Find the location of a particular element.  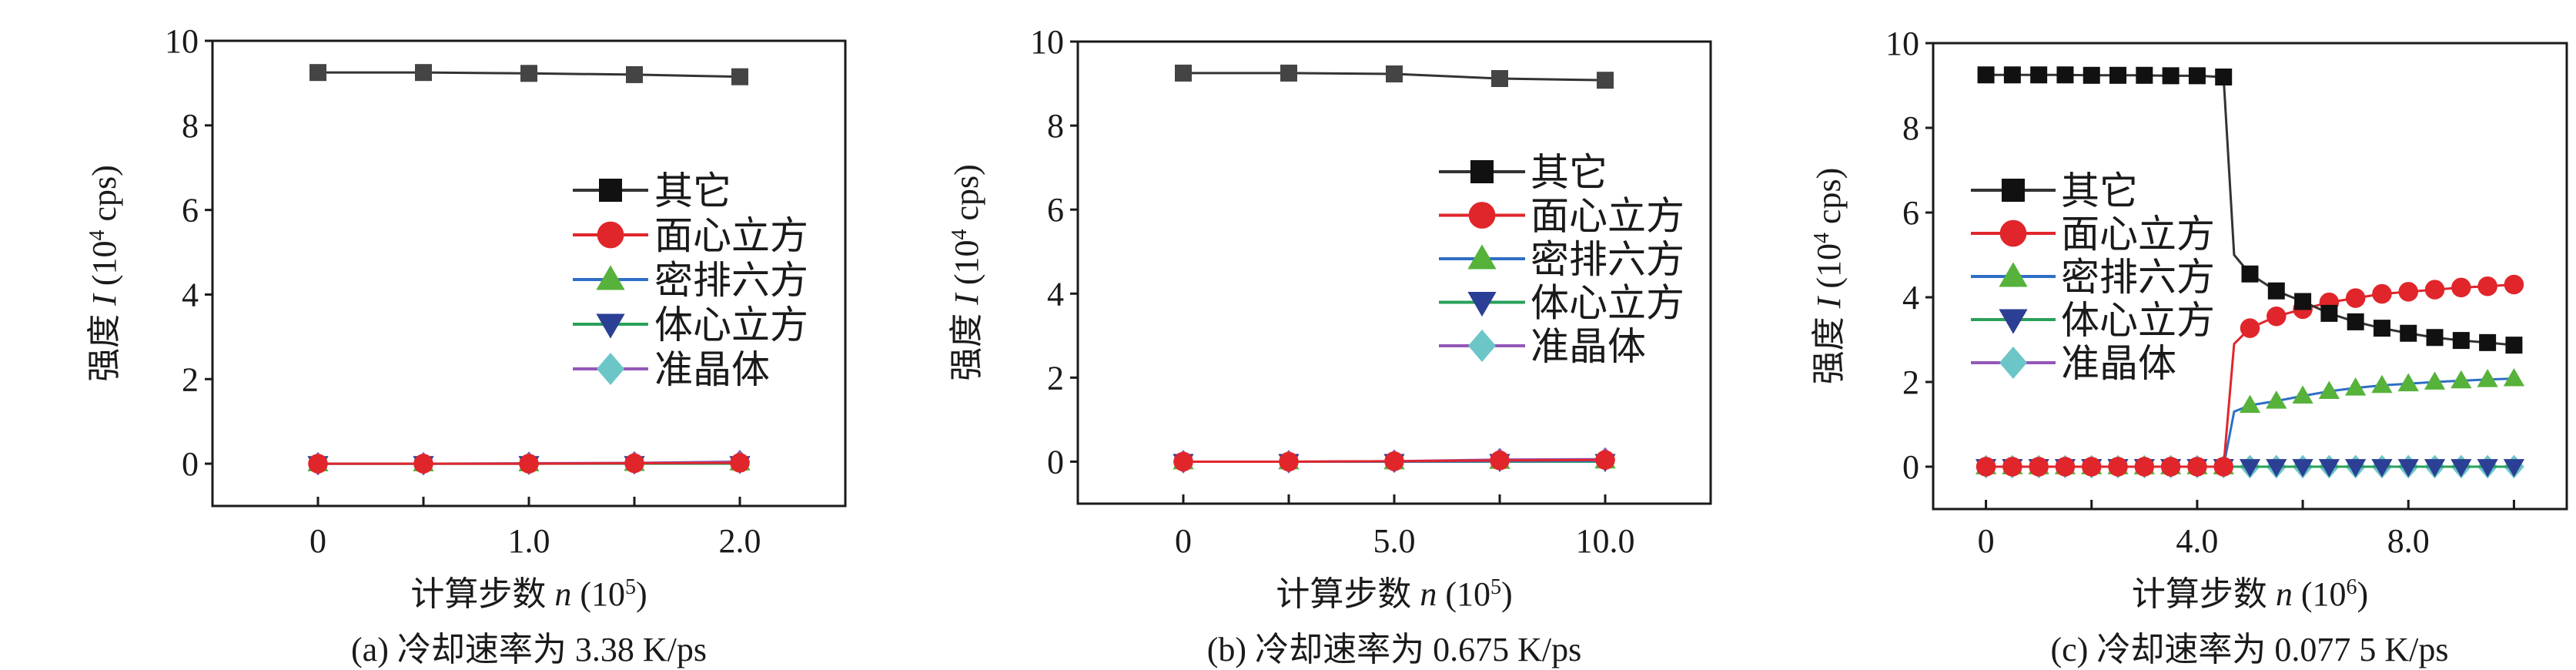

x-tick-label: 5.0 is located at coordinates (1395, 541).